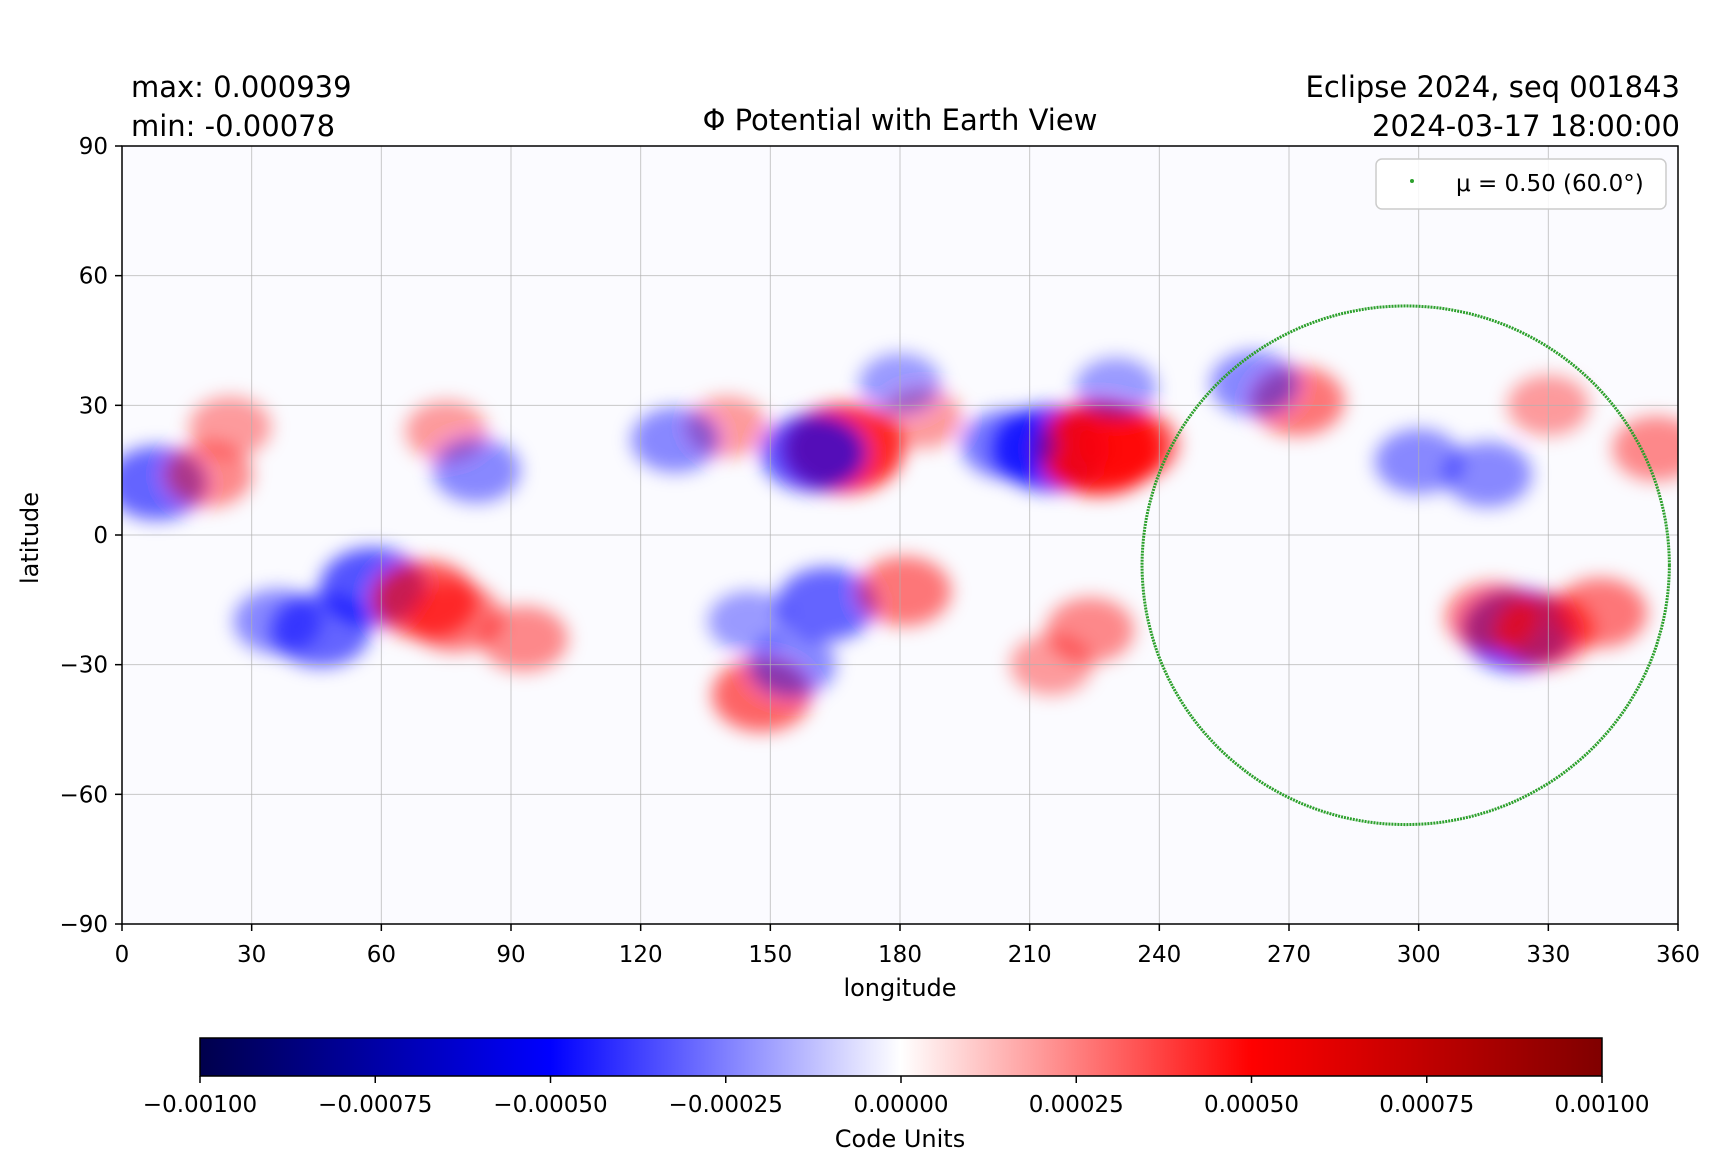 This screenshot has height=1152, width=1728. What do you see at coordinates (1492, 87) in the screenshot?
I see `event-label: Eclipse 2024, seq 001843` at bounding box center [1492, 87].